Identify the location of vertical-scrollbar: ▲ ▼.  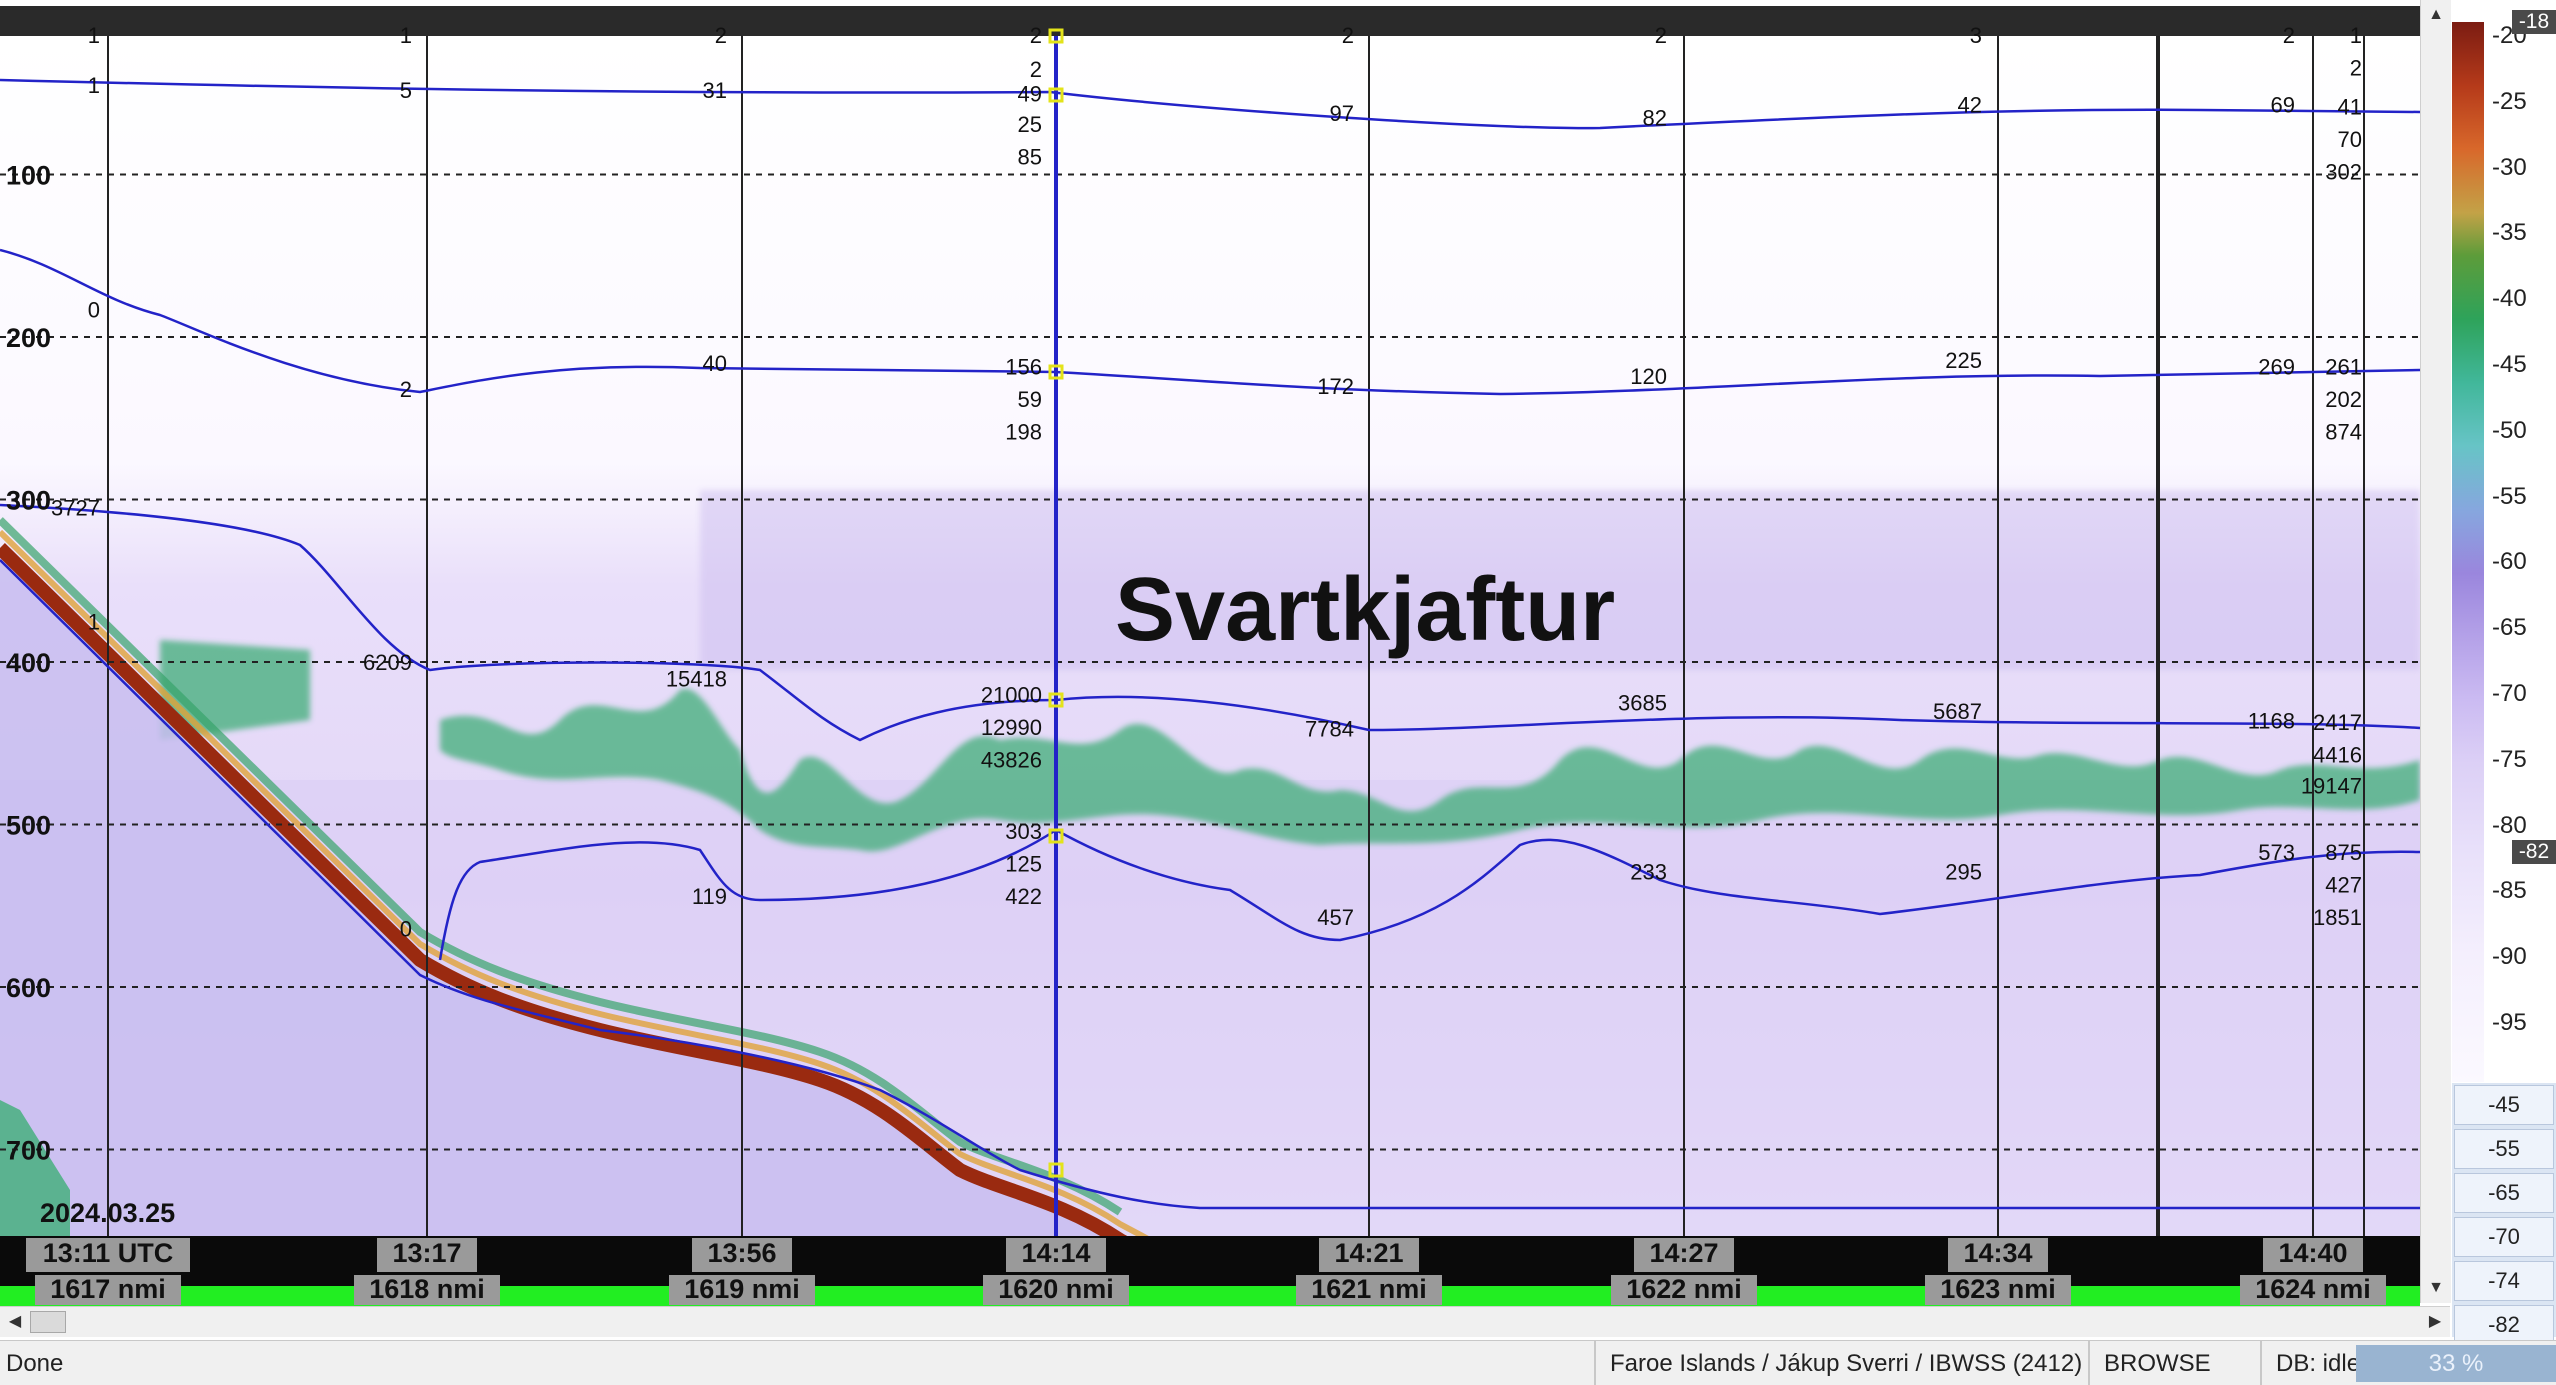
(2435, 651).